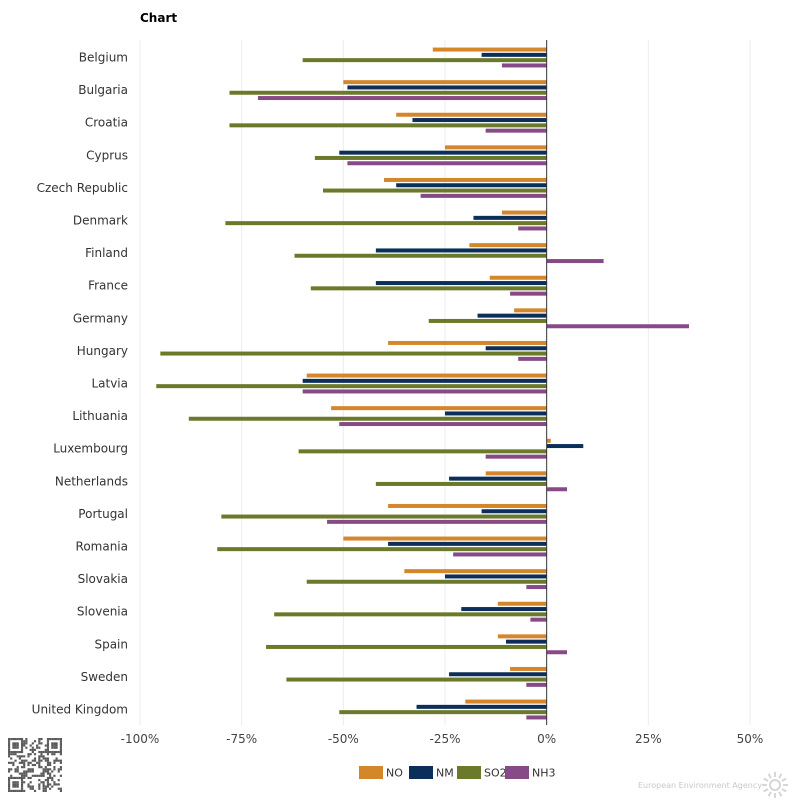 The width and height of the screenshot is (800, 800). Describe the element at coordinates (371, 772) in the screenshot. I see `legend-swatch-nox` at that location.